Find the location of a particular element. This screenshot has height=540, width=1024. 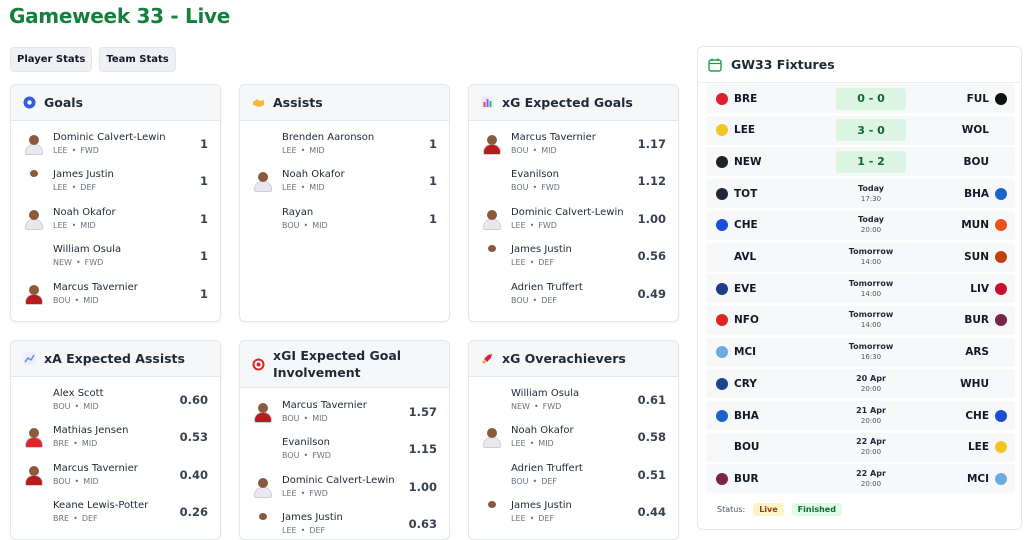

player-meta: LEE • FWD is located at coordinates (574, 225).